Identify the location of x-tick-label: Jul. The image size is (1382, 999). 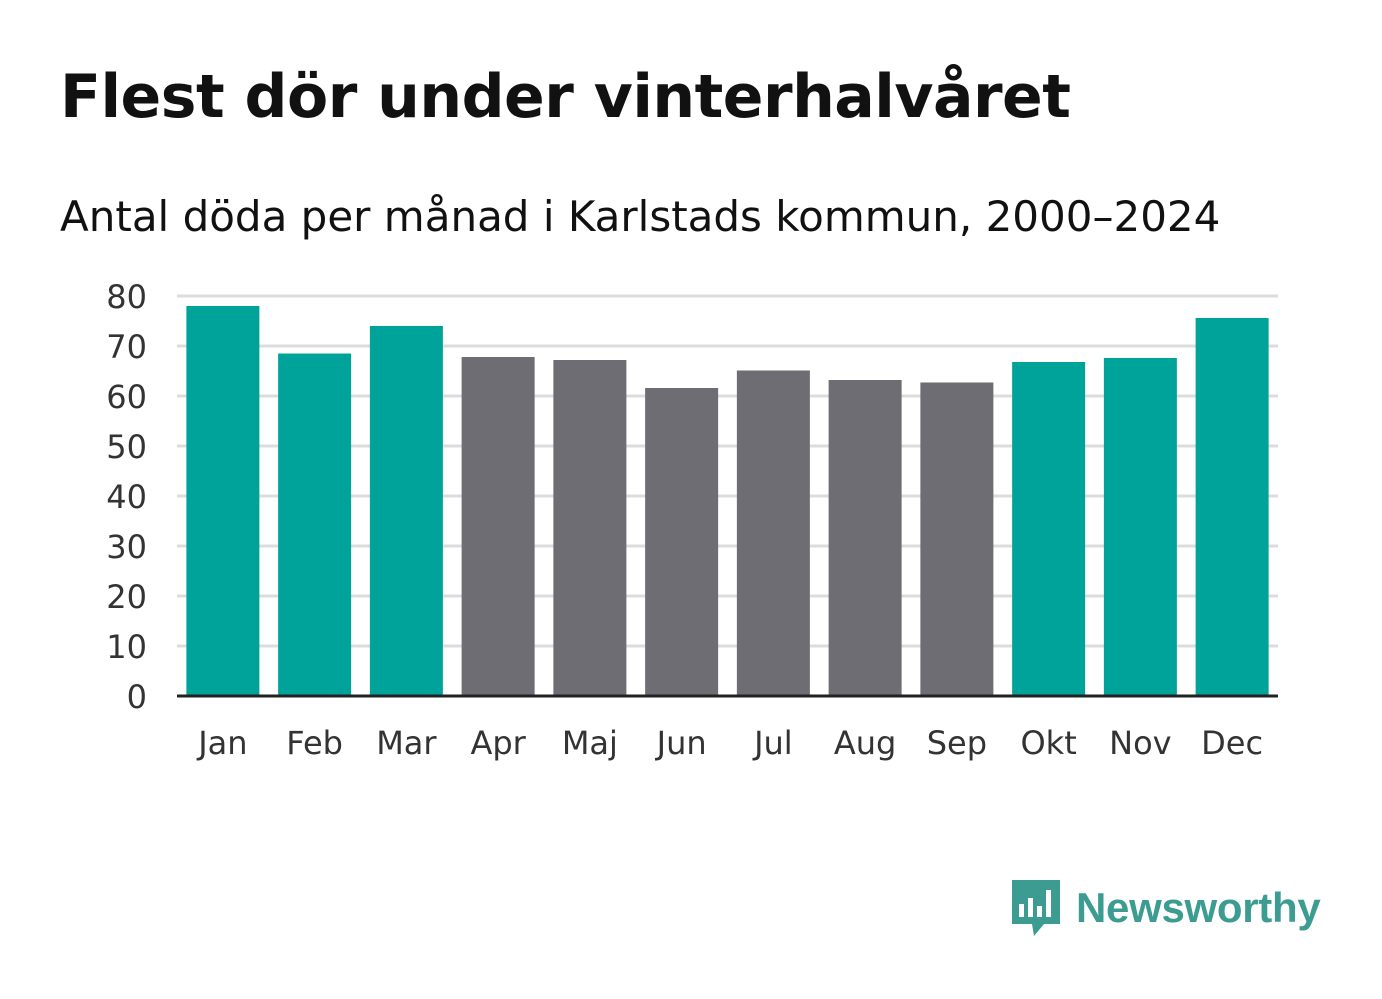
(772, 743).